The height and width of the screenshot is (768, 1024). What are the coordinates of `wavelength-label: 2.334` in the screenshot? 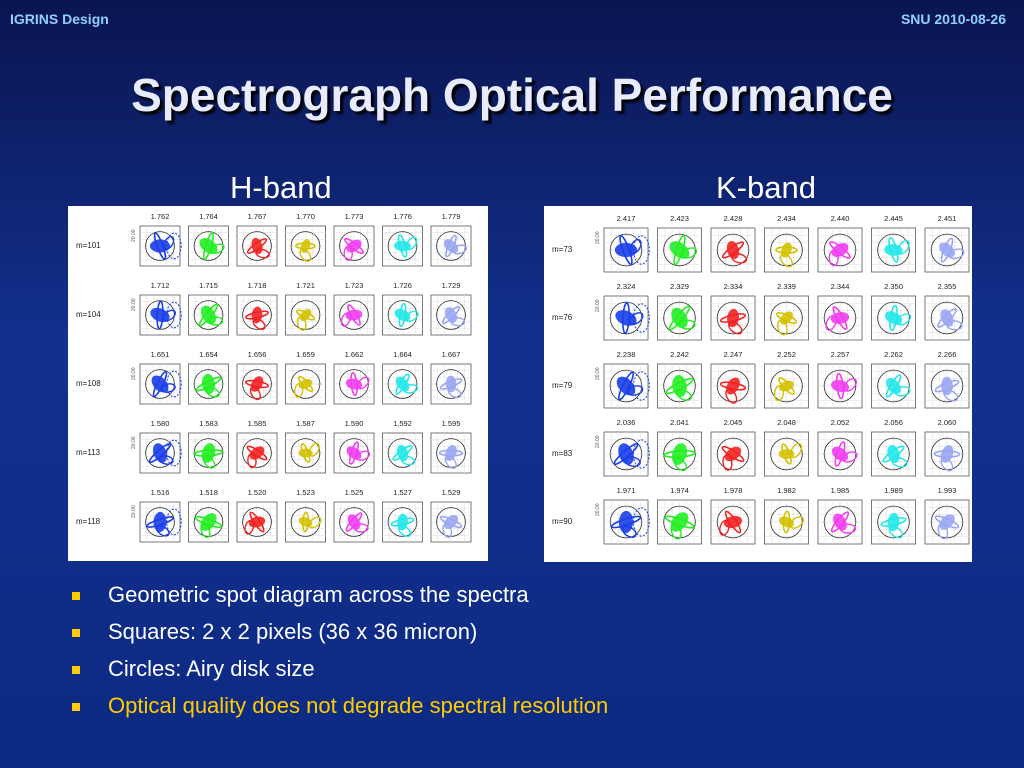 It's located at (733, 286).